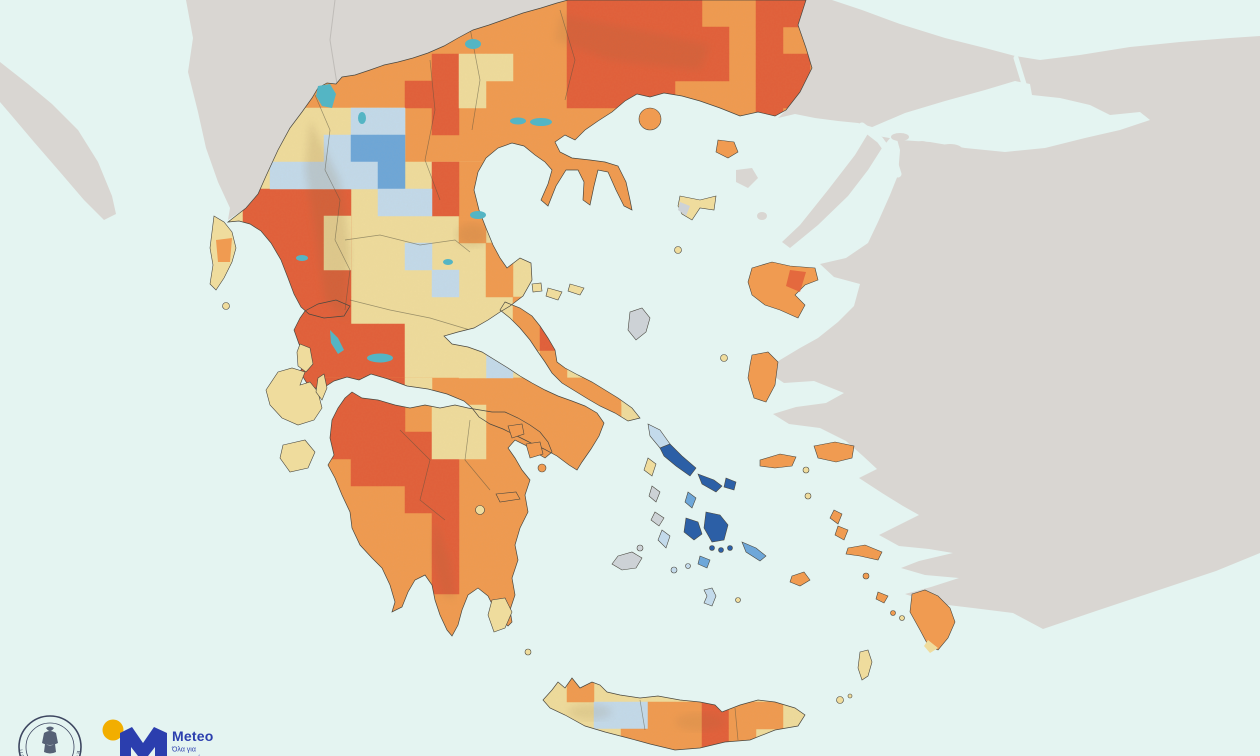 The image size is (1260, 756). What do you see at coordinates (865, 665) in the screenshot?
I see `karpathos-island` at bounding box center [865, 665].